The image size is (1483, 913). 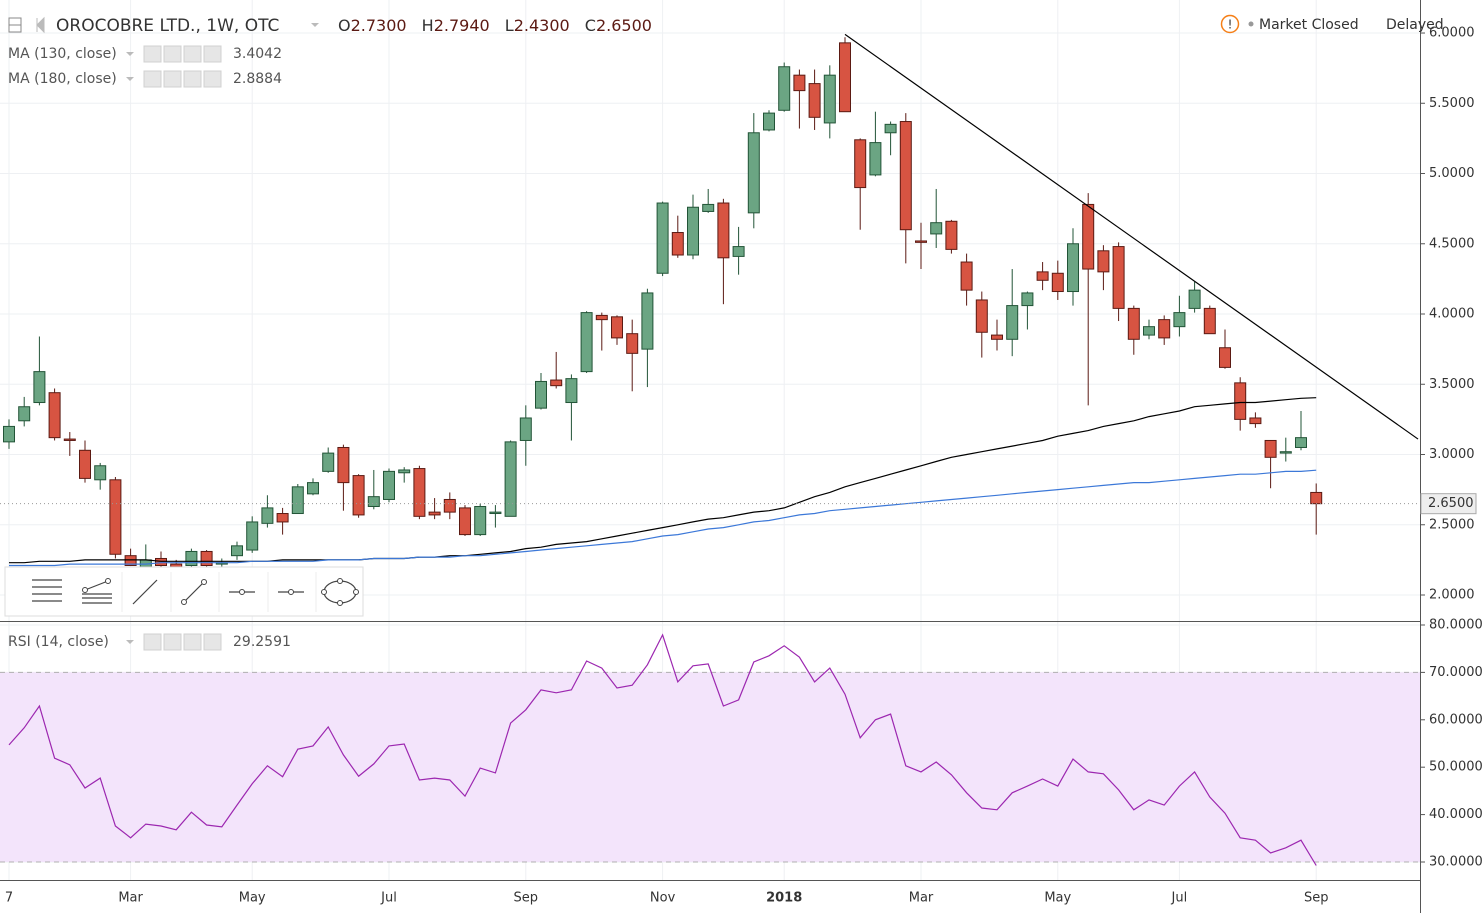 What do you see at coordinates (1316, 898) in the screenshot?
I see `x-tick-label: Sep` at bounding box center [1316, 898].